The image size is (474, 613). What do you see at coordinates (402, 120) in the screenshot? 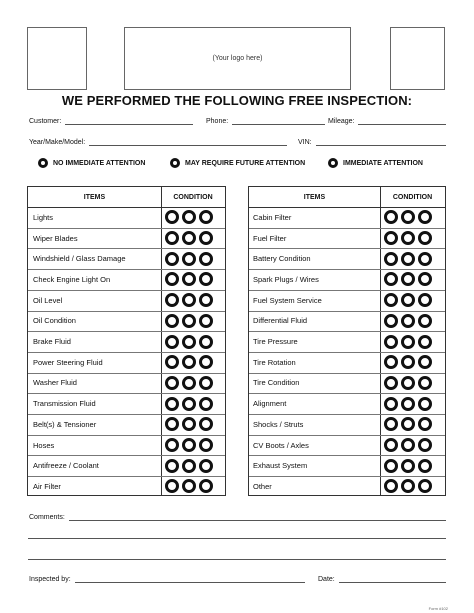
I see `mileage-line` at bounding box center [402, 120].